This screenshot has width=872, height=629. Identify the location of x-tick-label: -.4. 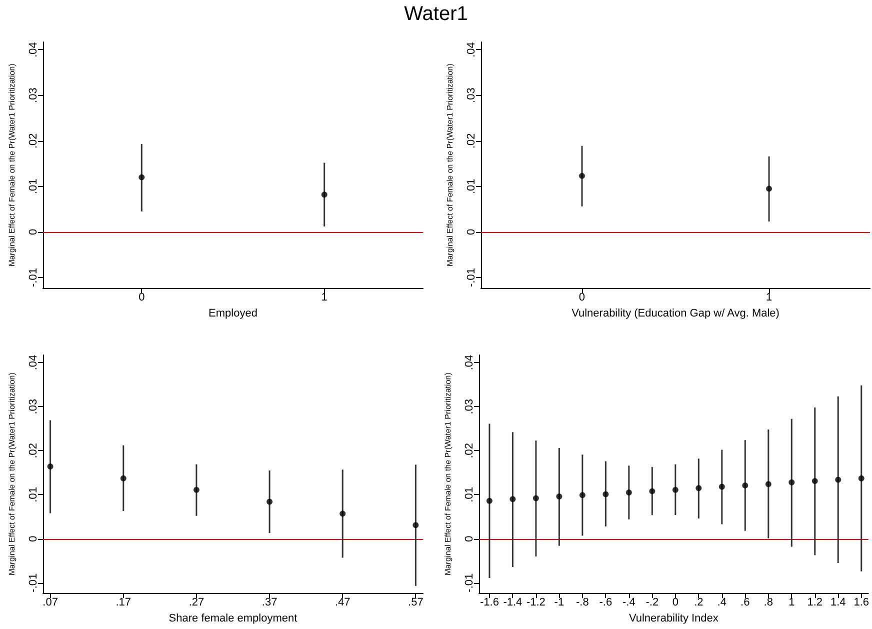
(629, 602).